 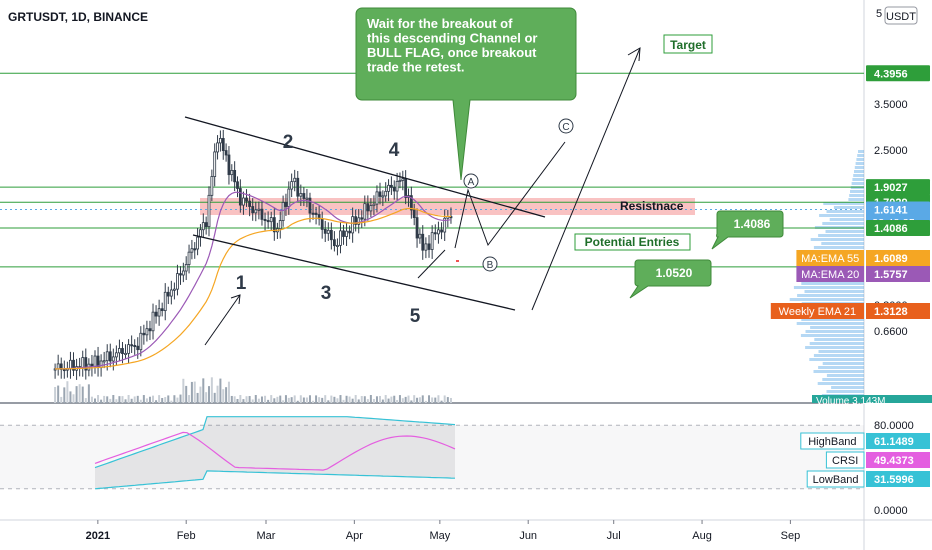 I want to click on osc-value: 61.1489, so click(x=894, y=442).